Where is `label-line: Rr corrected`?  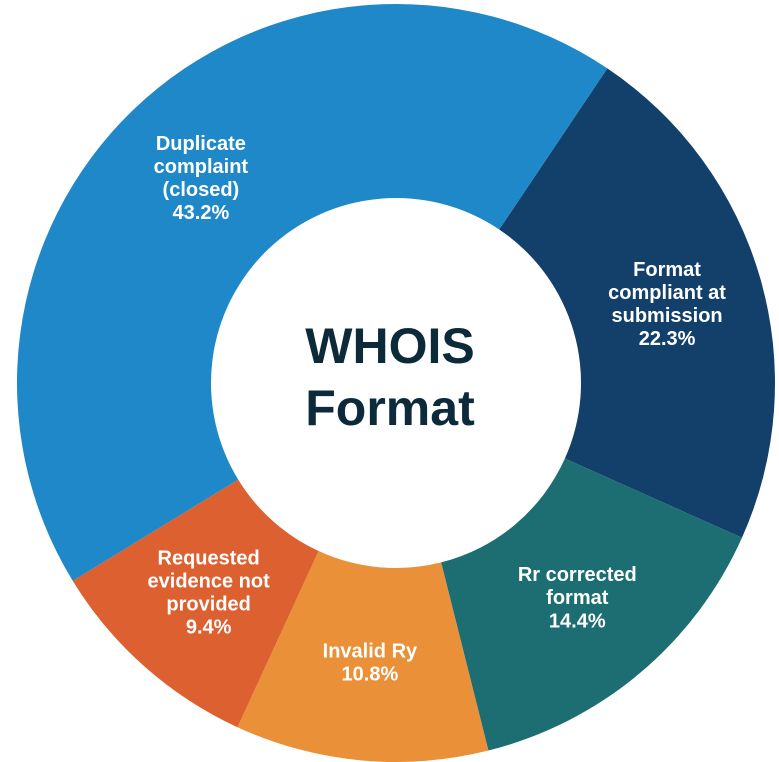 label-line: Rr corrected is located at coordinates (577, 575).